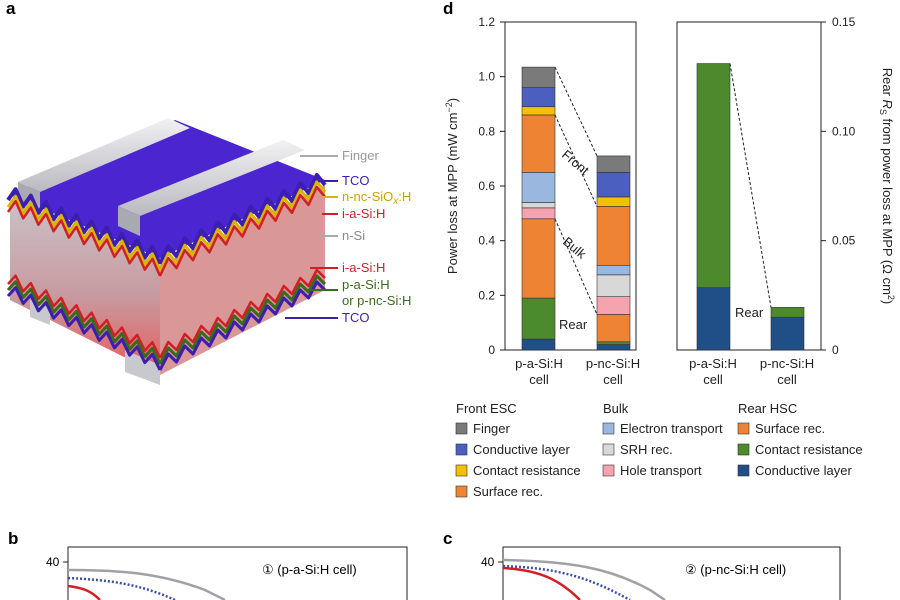 The image size is (900, 600). What do you see at coordinates (661, 470) in the screenshot?
I see `legend-label: Hole transport` at bounding box center [661, 470].